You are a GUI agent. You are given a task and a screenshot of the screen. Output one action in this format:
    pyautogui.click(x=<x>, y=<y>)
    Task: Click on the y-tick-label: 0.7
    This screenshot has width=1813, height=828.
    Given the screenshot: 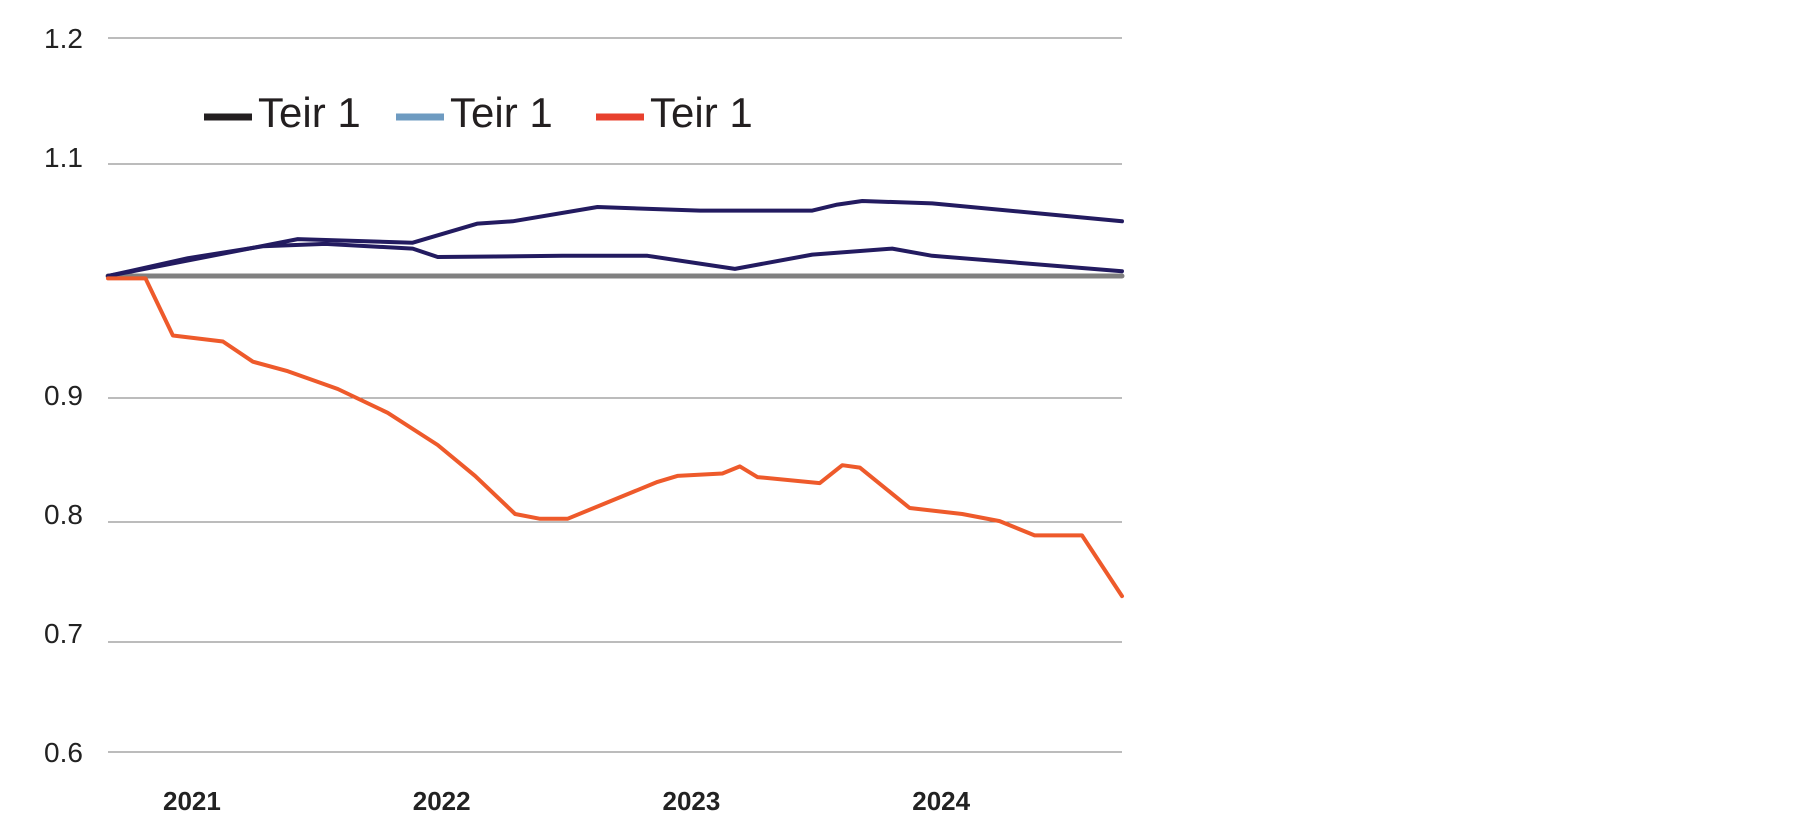 What is the action you would take?
    pyautogui.click(x=63, y=633)
    